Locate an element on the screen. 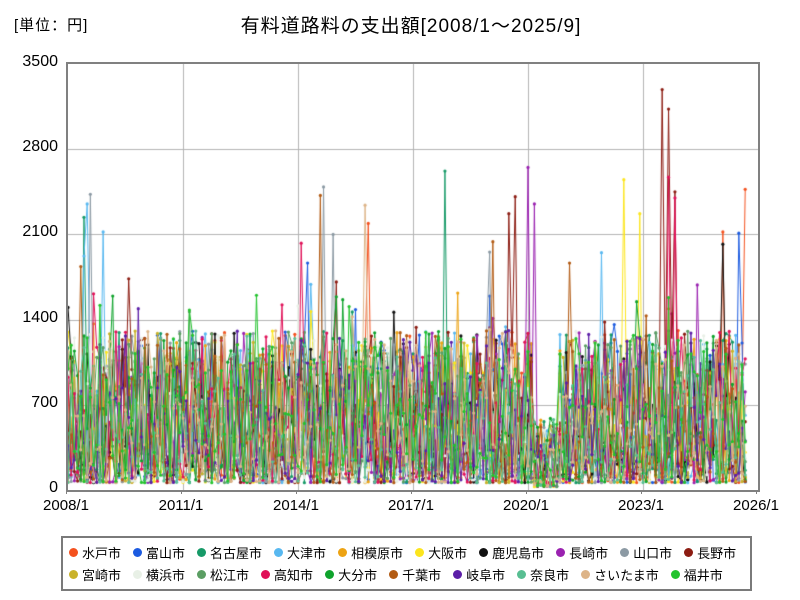 The image size is (800, 600). legend-item-さいたま市: さいたま市 is located at coordinates (620, 574).